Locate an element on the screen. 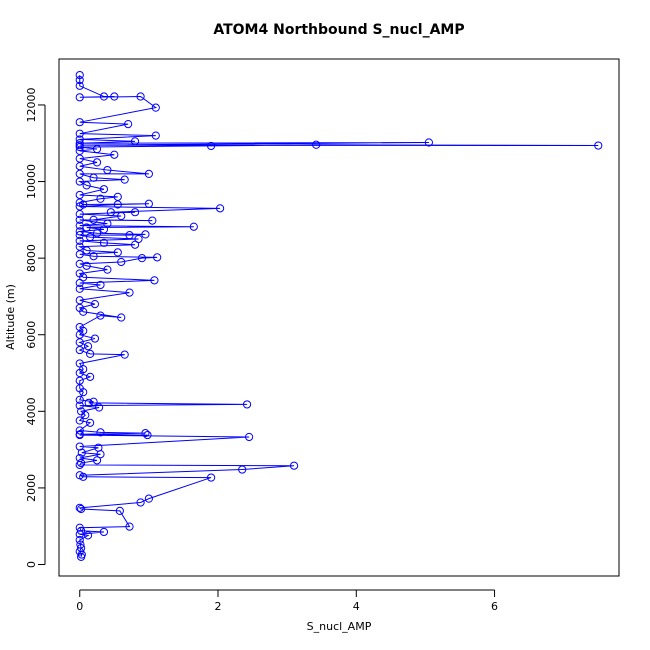 Image resolution: width=650 pixels, height=650 pixels. x-tick-label: 0 is located at coordinates (79, 606).